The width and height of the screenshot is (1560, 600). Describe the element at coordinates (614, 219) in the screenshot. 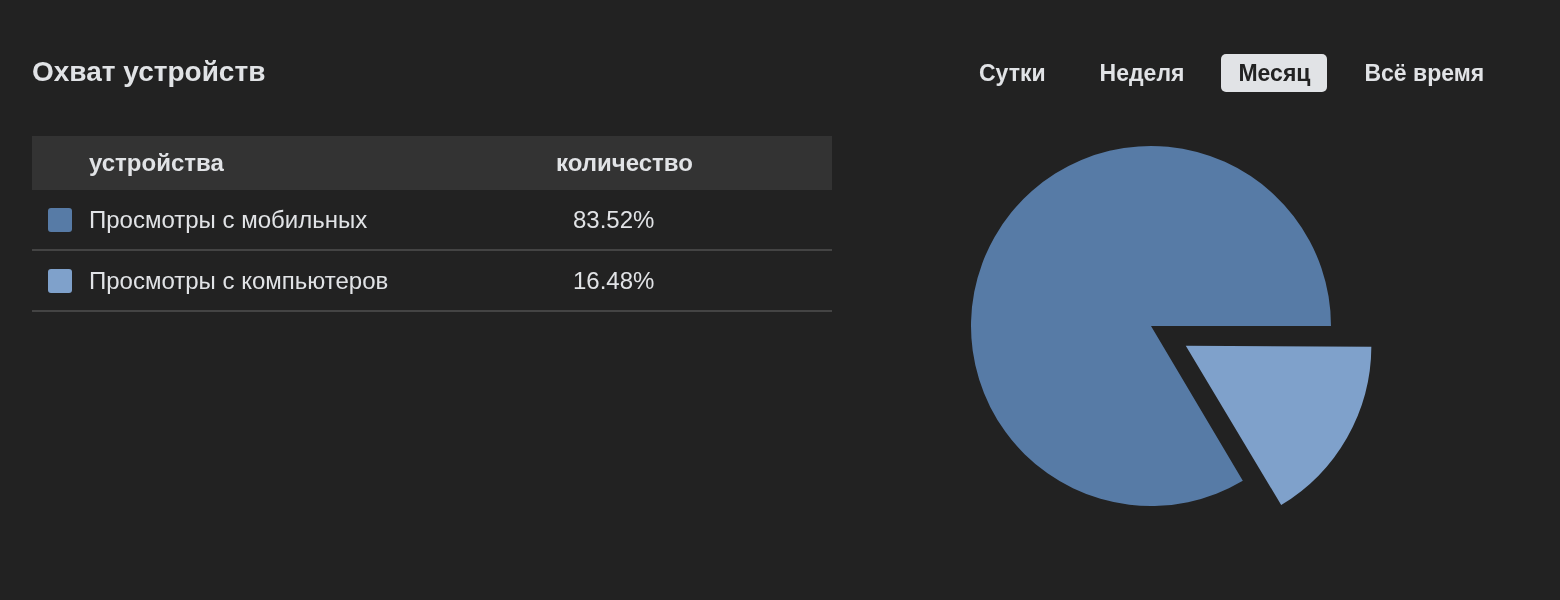

I see `data-label: 83.52%` at that location.